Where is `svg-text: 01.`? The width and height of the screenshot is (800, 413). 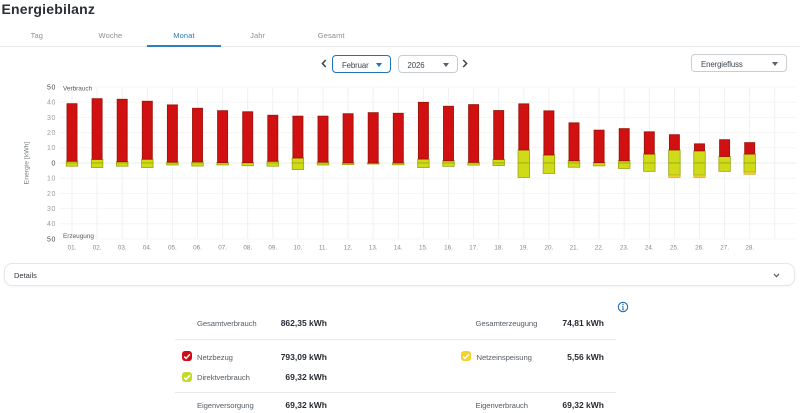 svg-text: 01. is located at coordinates (72, 247).